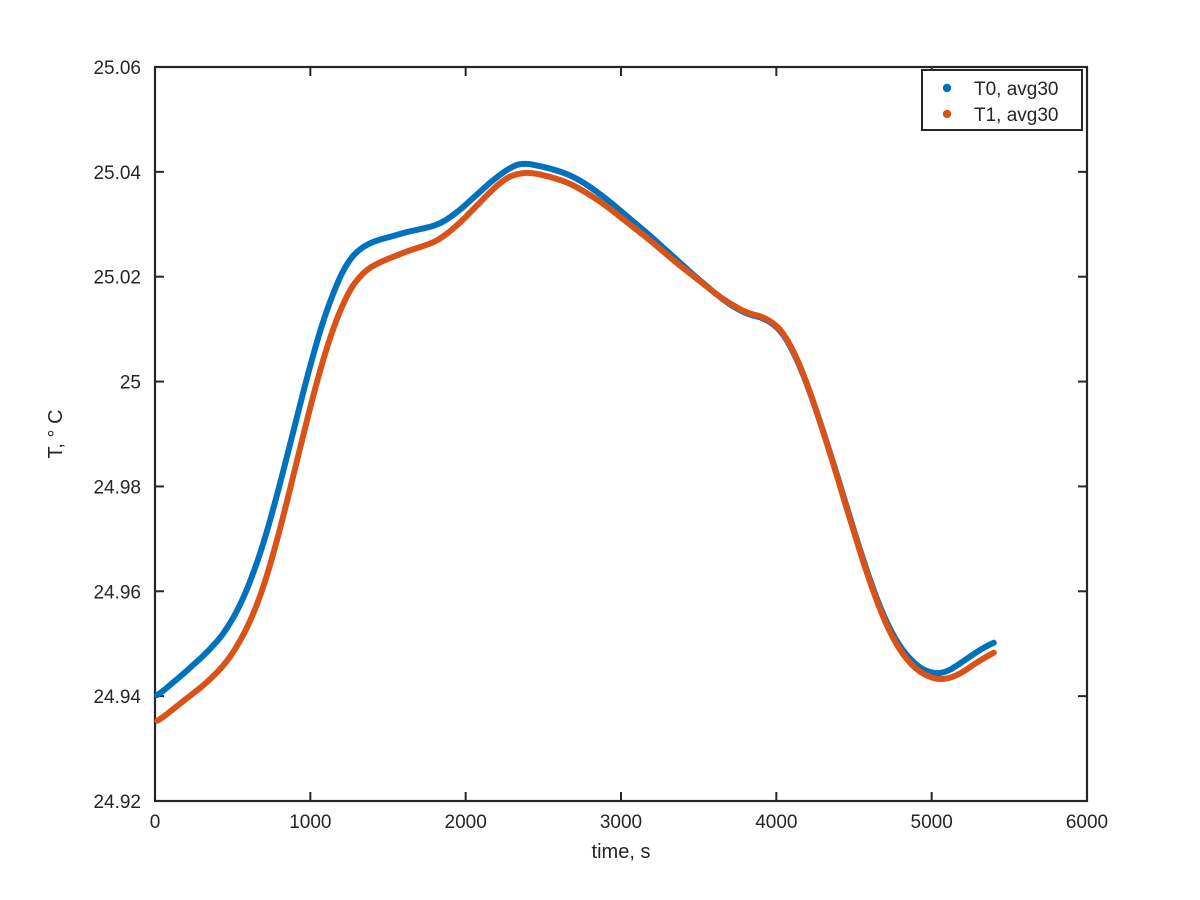 Image resolution: width=1200 pixels, height=900 pixels. Describe the element at coordinates (621, 852) in the screenshot. I see `x-axis-title: time, s` at that location.